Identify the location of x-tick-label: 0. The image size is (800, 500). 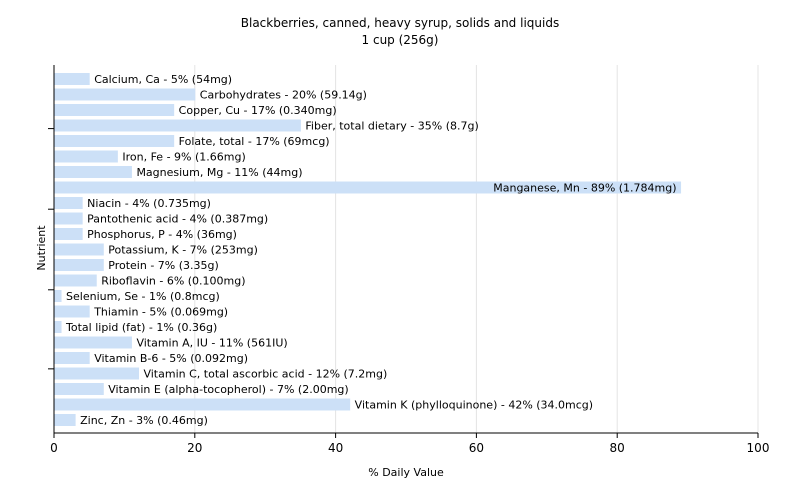
(54, 448).